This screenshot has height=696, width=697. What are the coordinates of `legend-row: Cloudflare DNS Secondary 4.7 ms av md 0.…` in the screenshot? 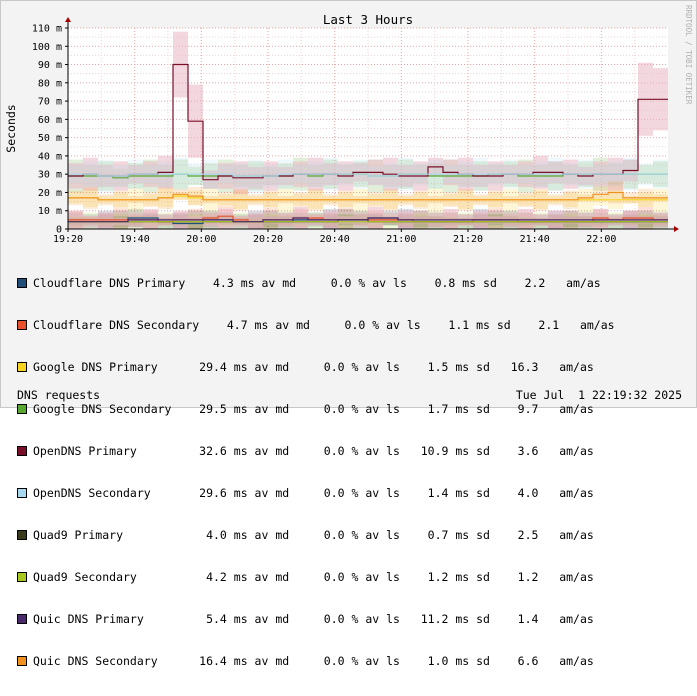 It's located at (316, 325).